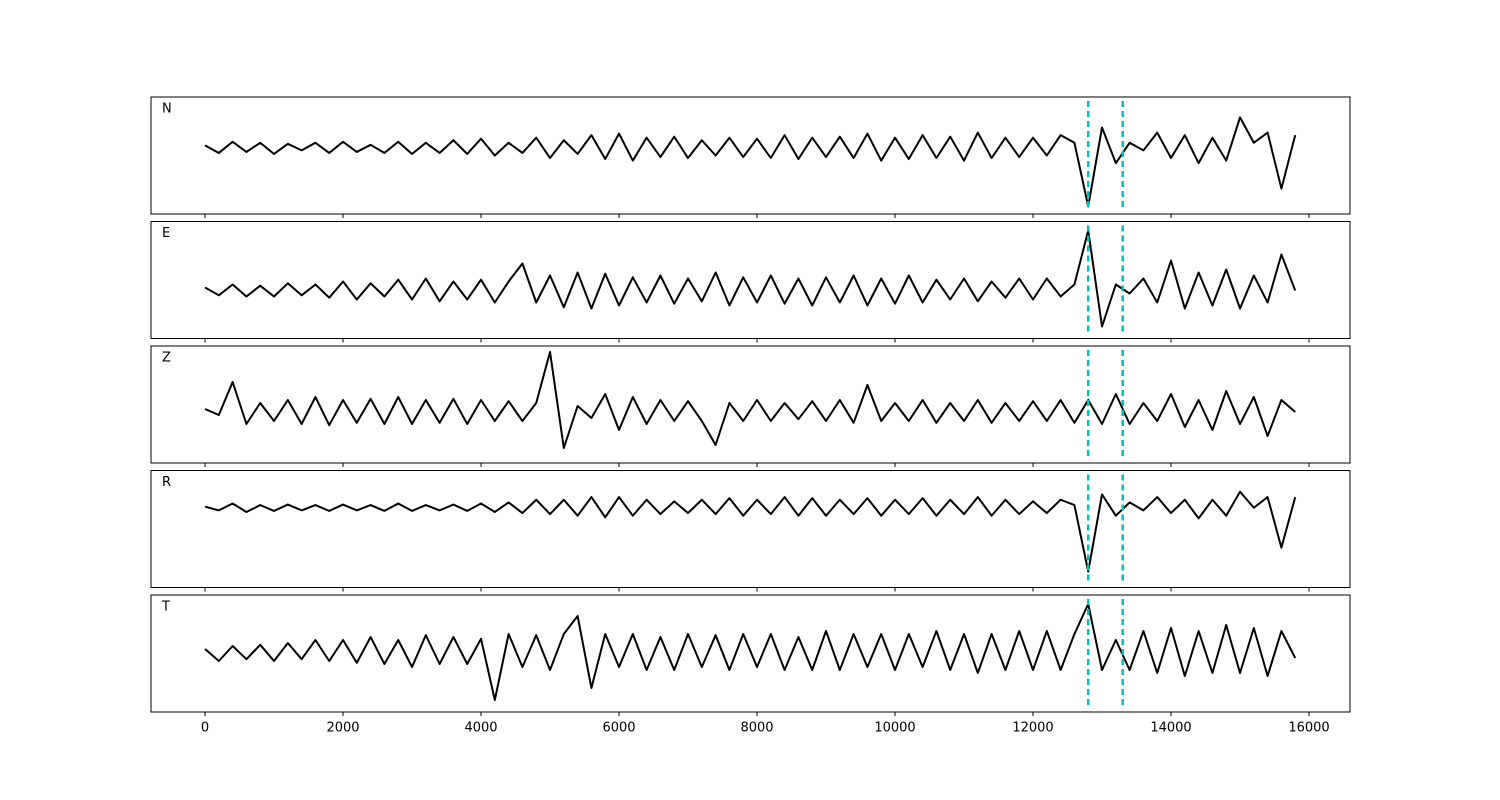  I want to click on x-tick-label: 2000, so click(342, 728).